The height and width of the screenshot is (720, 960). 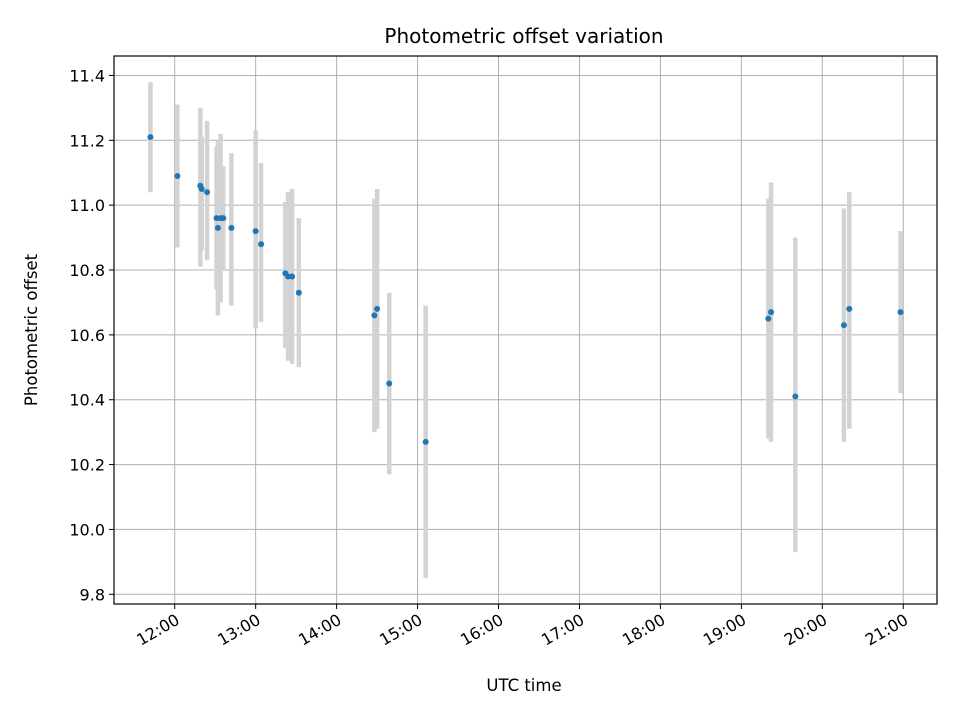 I want to click on x-tick-label: 17:00, so click(x=562, y=630).